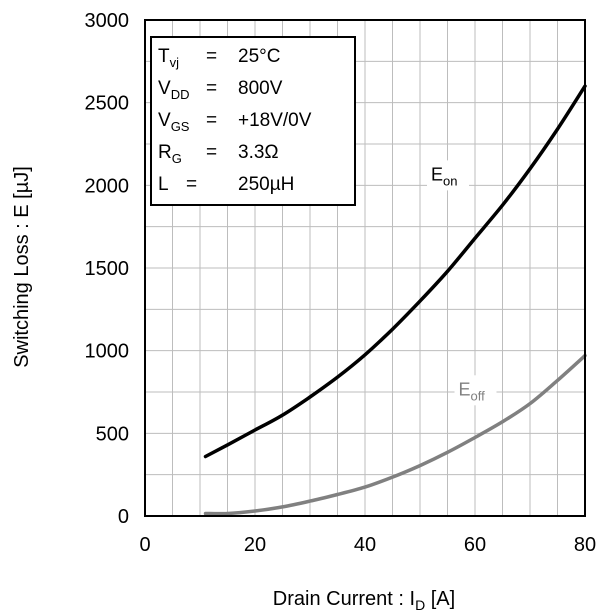  I want to click on x-axis-label: Drain Current : ID [A], so click(364, 600).